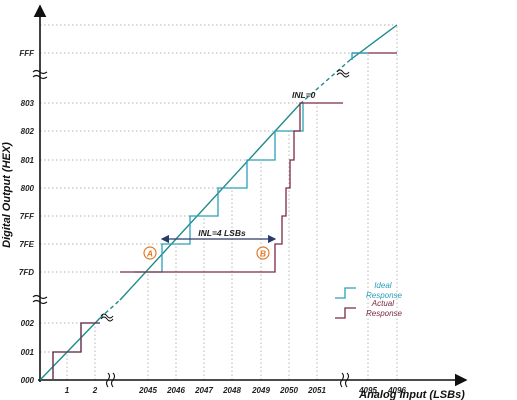 The width and height of the screenshot is (517, 400). I want to click on y-tick-800: 800, so click(28, 188).